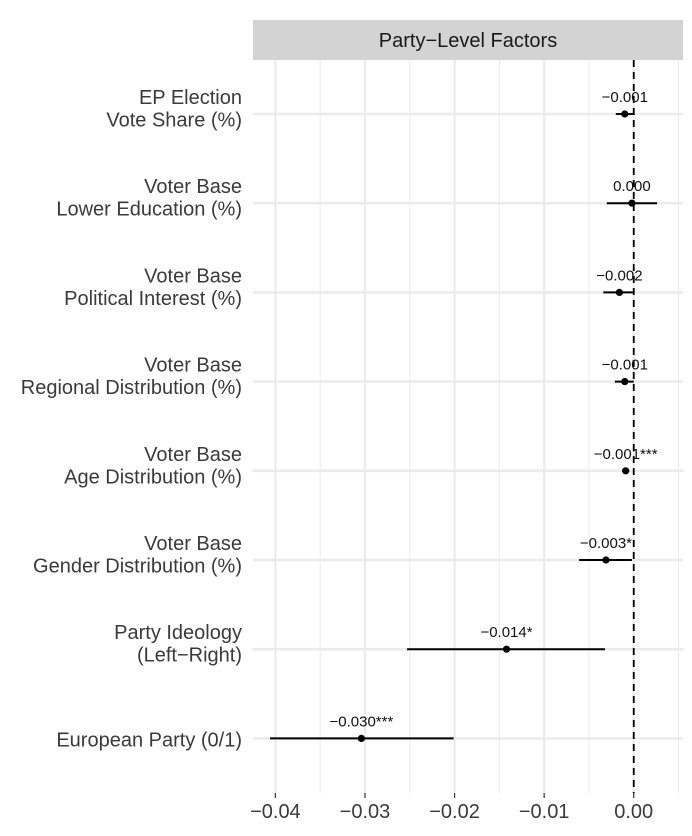  What do you see at coordinates (153, 299) in the screenshot?
I see `y-axis-label: Political Interest (%)` at bounding box center [153, 299].